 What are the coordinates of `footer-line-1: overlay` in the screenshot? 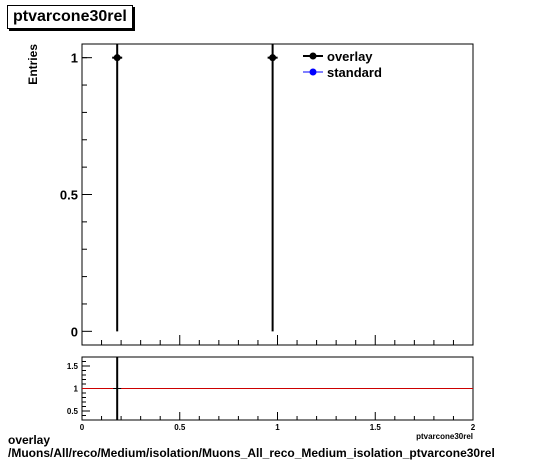 It's located at (29, 440).